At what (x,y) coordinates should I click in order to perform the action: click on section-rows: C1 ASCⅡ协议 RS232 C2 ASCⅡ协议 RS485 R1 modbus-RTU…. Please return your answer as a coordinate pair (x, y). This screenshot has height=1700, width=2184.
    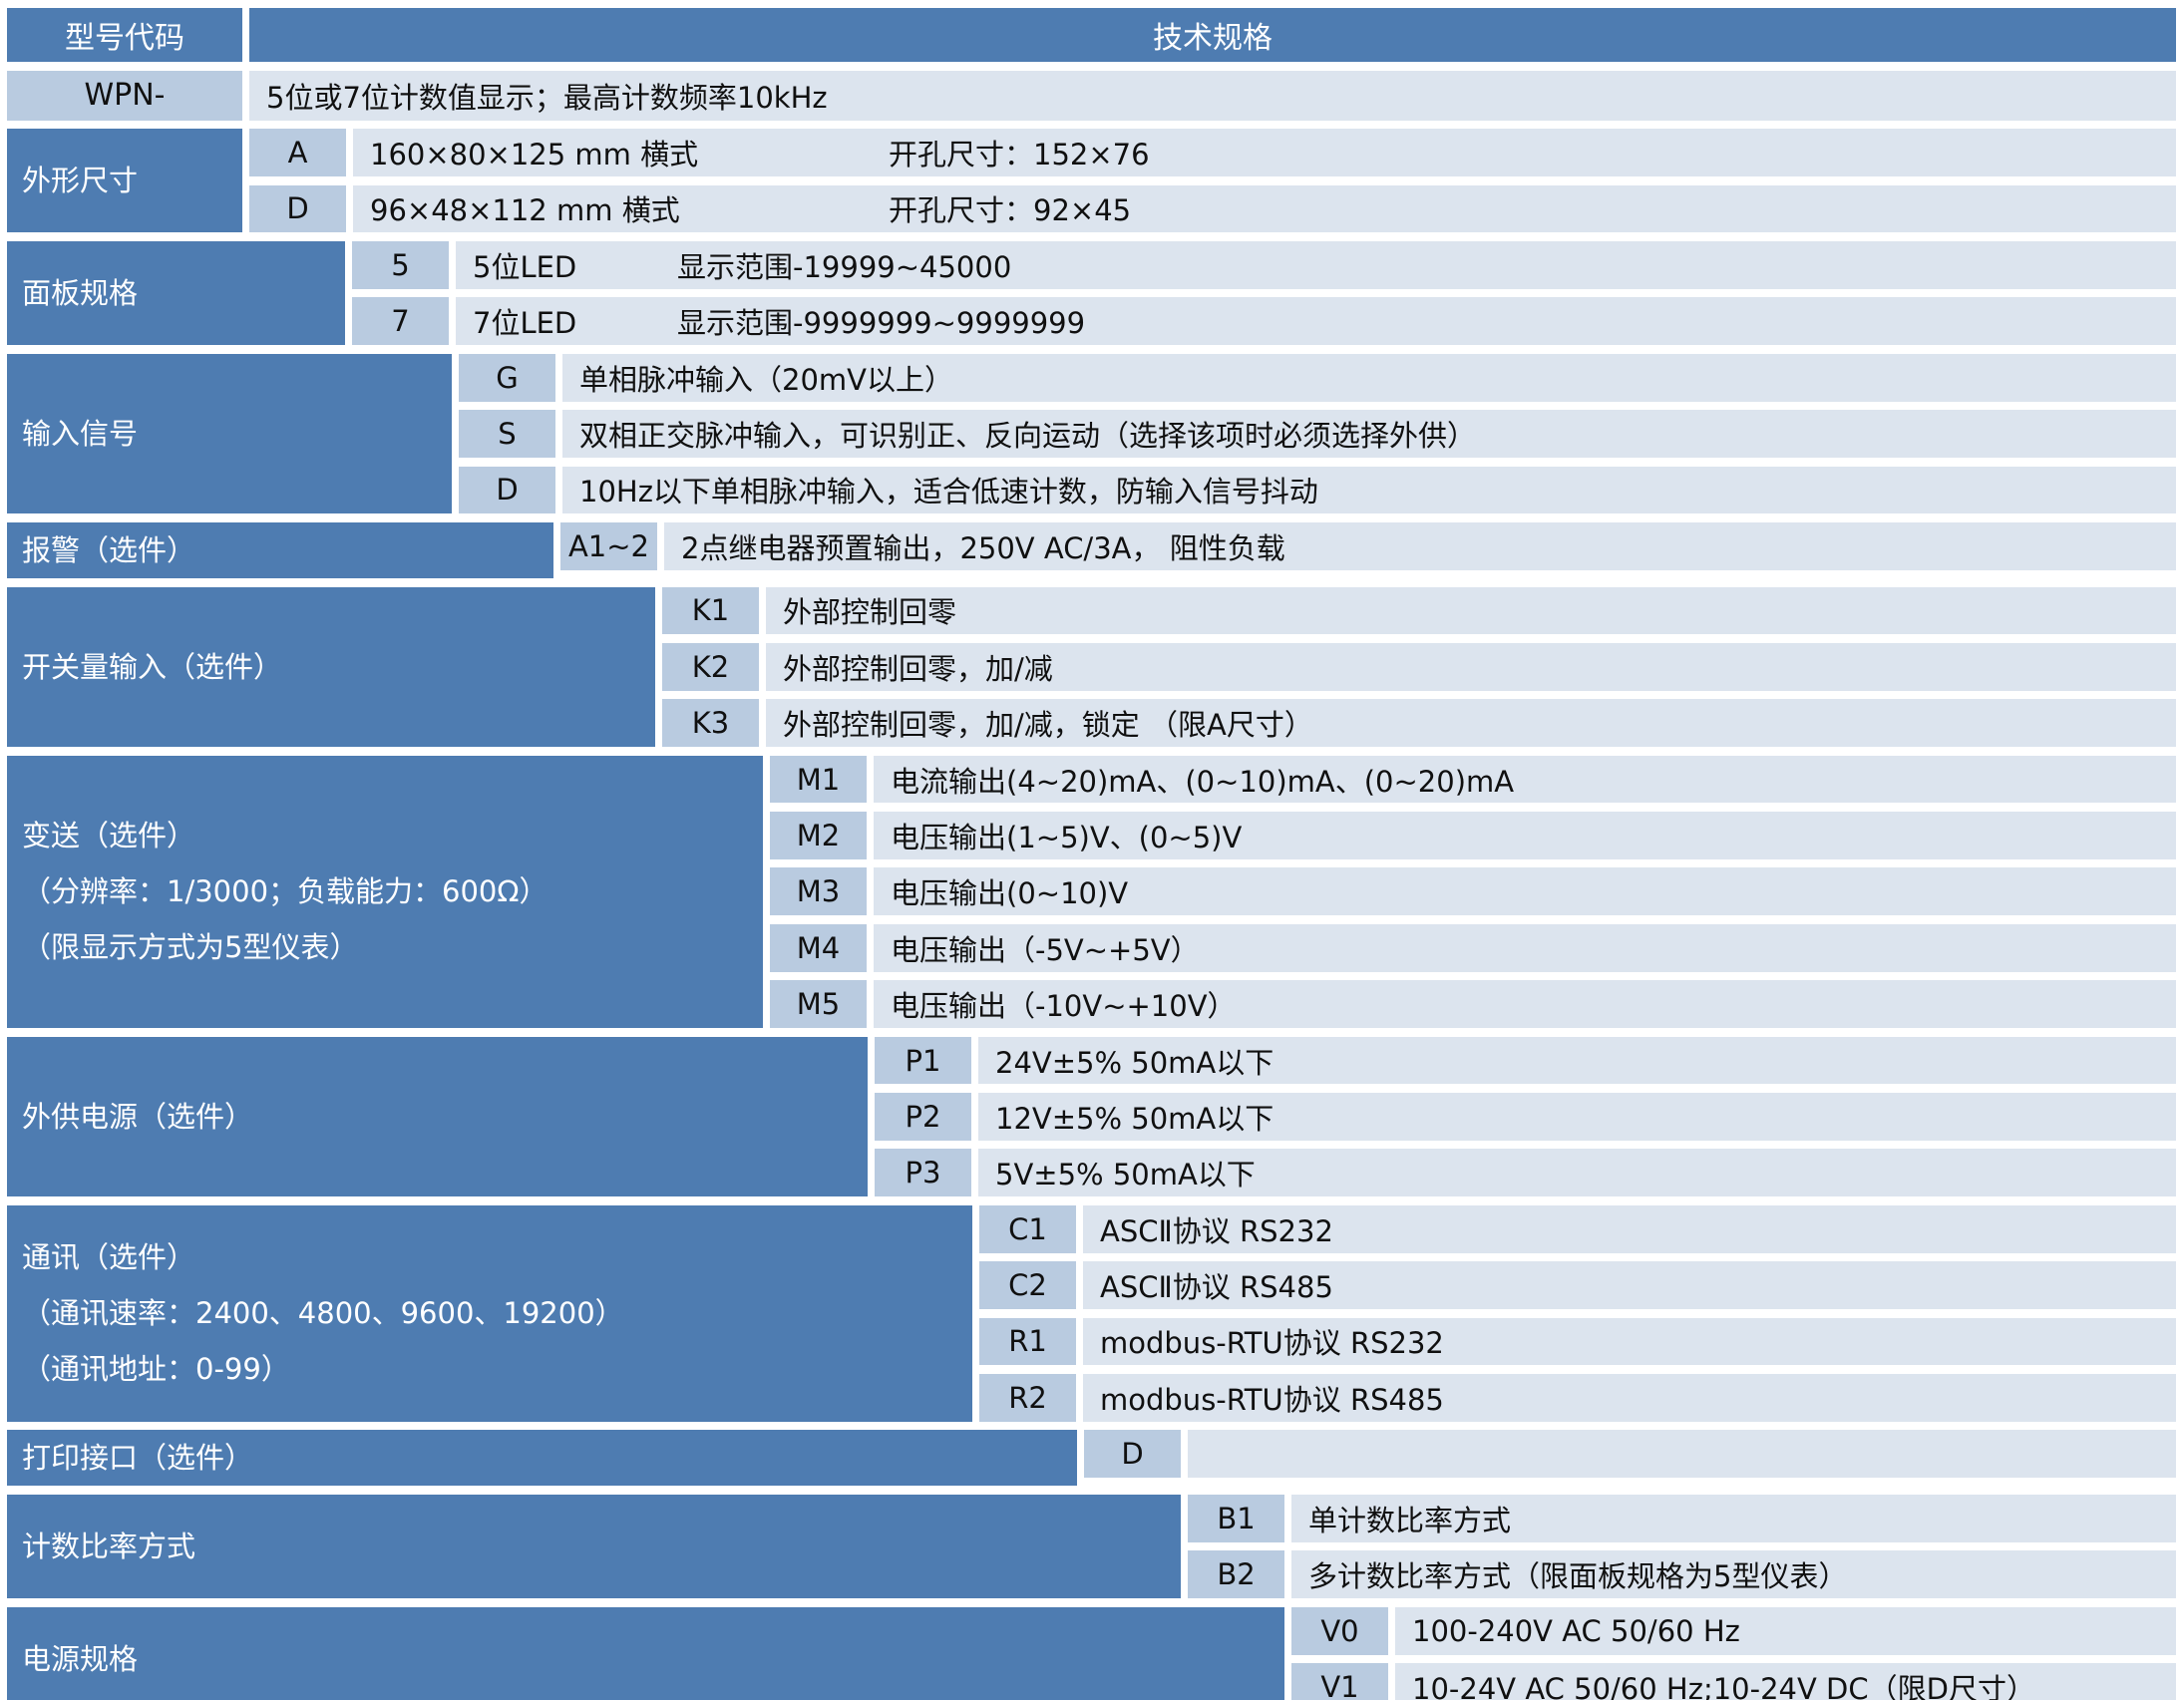
    Looking at the image, I should click on (1577, 1313).